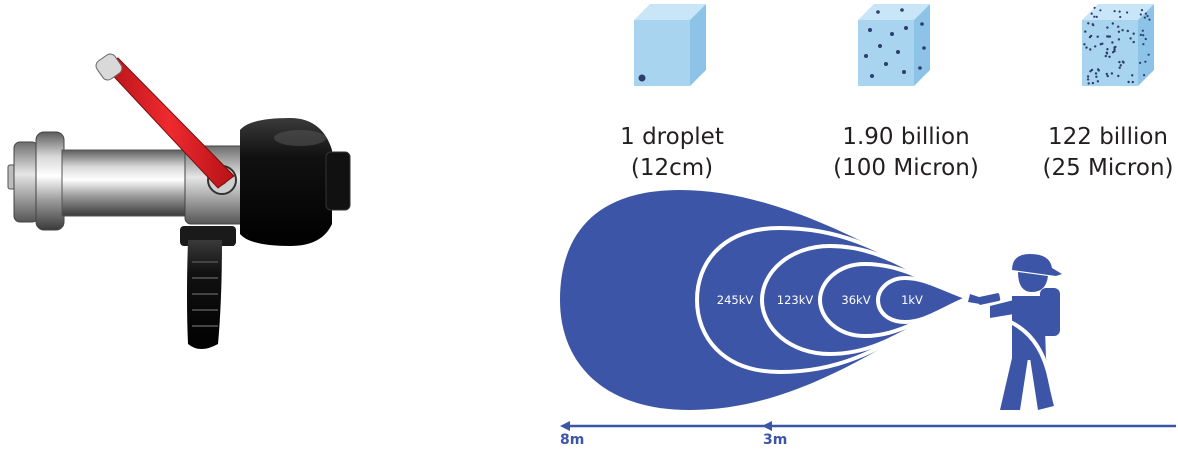 This screenshot has height=452, width=1178. What do you see at coordinates (775, 440) in the screenshot?
I see `distance-3m: 3m` at bounding box center [775, 440].